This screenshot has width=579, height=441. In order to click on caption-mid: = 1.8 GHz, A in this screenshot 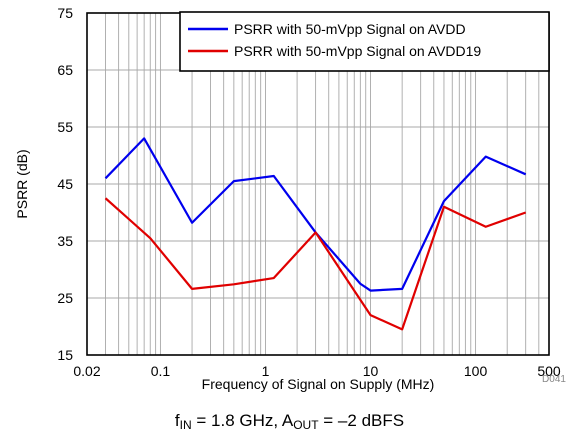, I will do `click(242, 420)`.